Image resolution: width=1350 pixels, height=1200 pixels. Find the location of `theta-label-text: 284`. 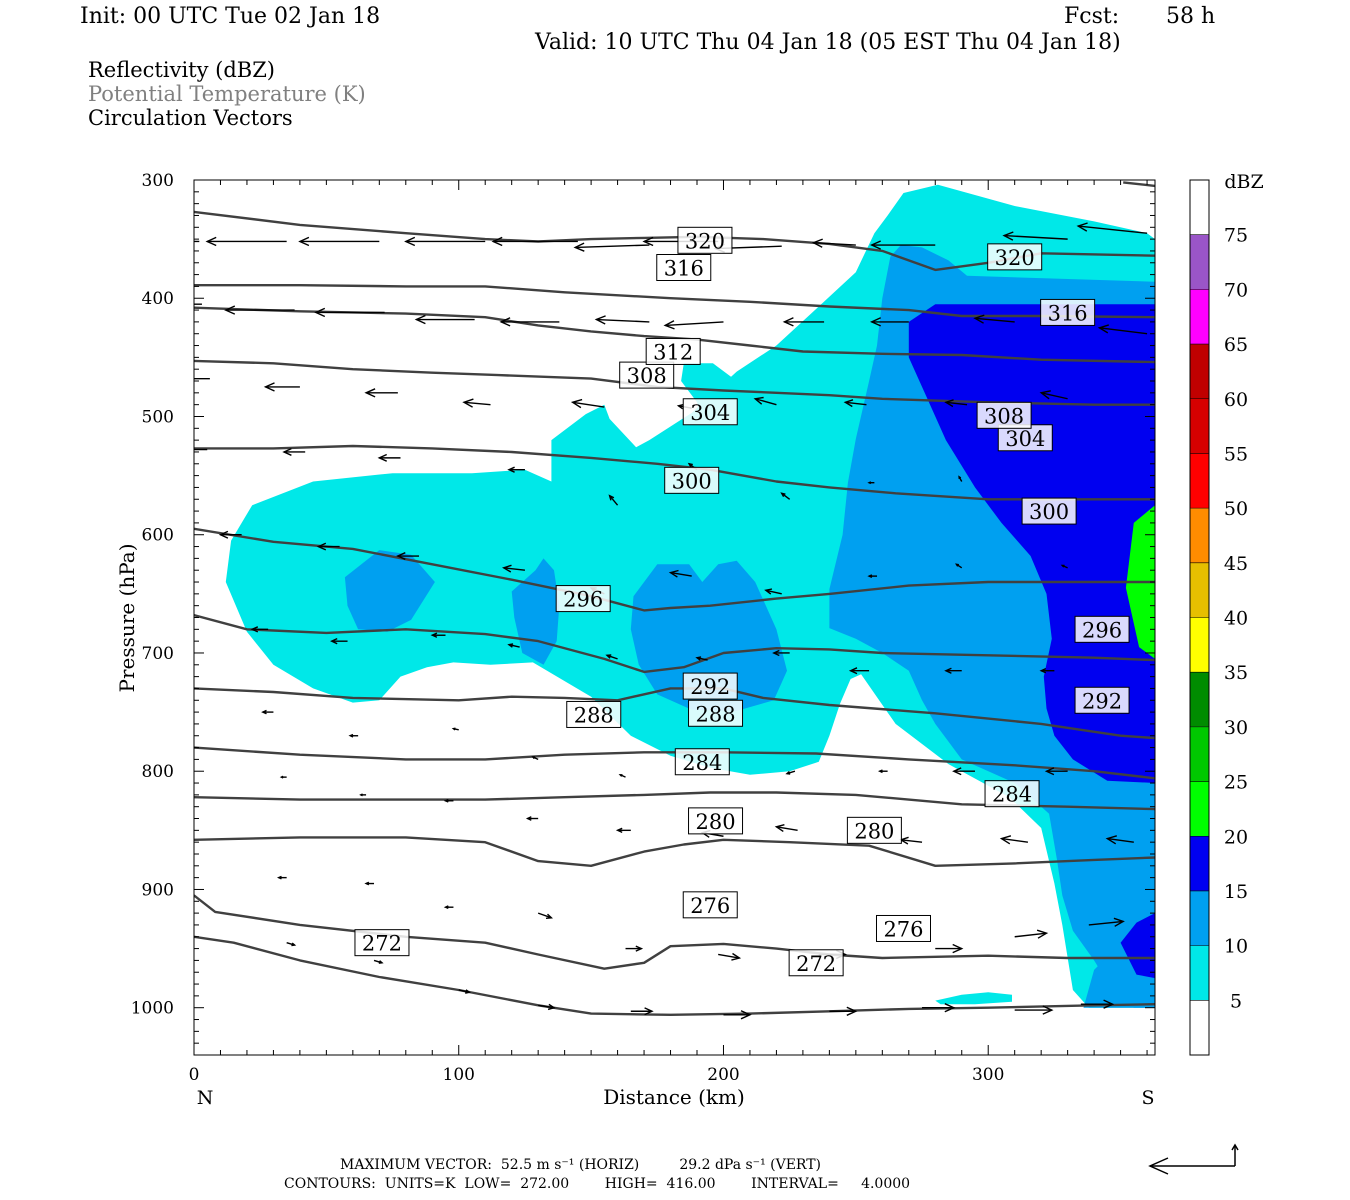

theta-label-text: 284 is located at coordinates (1012, 795).